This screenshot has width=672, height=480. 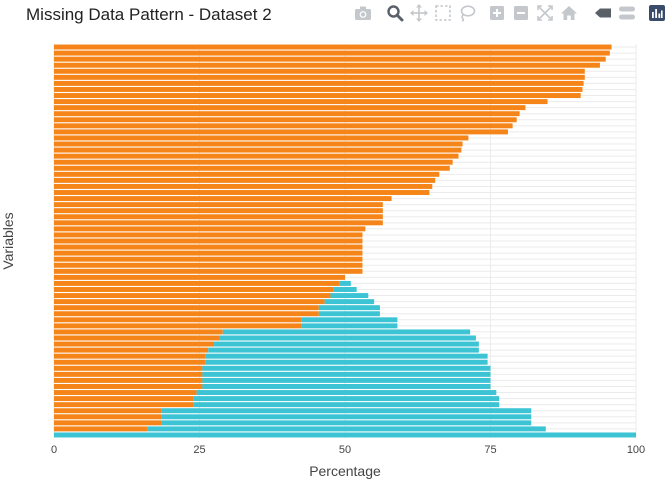 I want to click on reset-axes-button, so click(x=569, y=13).